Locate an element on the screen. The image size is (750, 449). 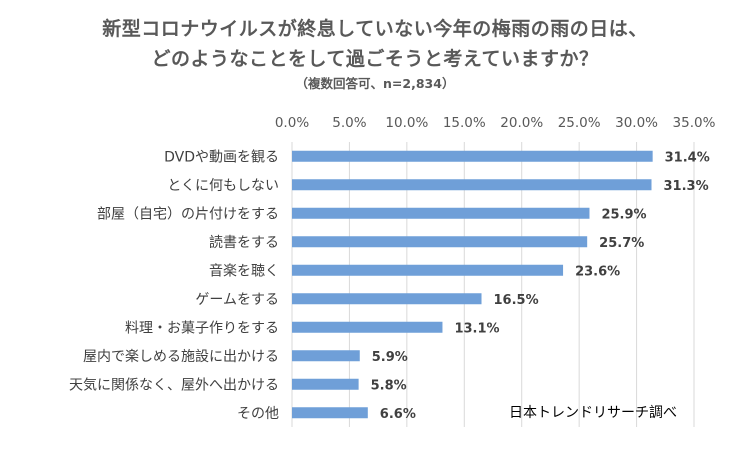
x-tick-label: 0.0% is located at coordinates (292, 123).